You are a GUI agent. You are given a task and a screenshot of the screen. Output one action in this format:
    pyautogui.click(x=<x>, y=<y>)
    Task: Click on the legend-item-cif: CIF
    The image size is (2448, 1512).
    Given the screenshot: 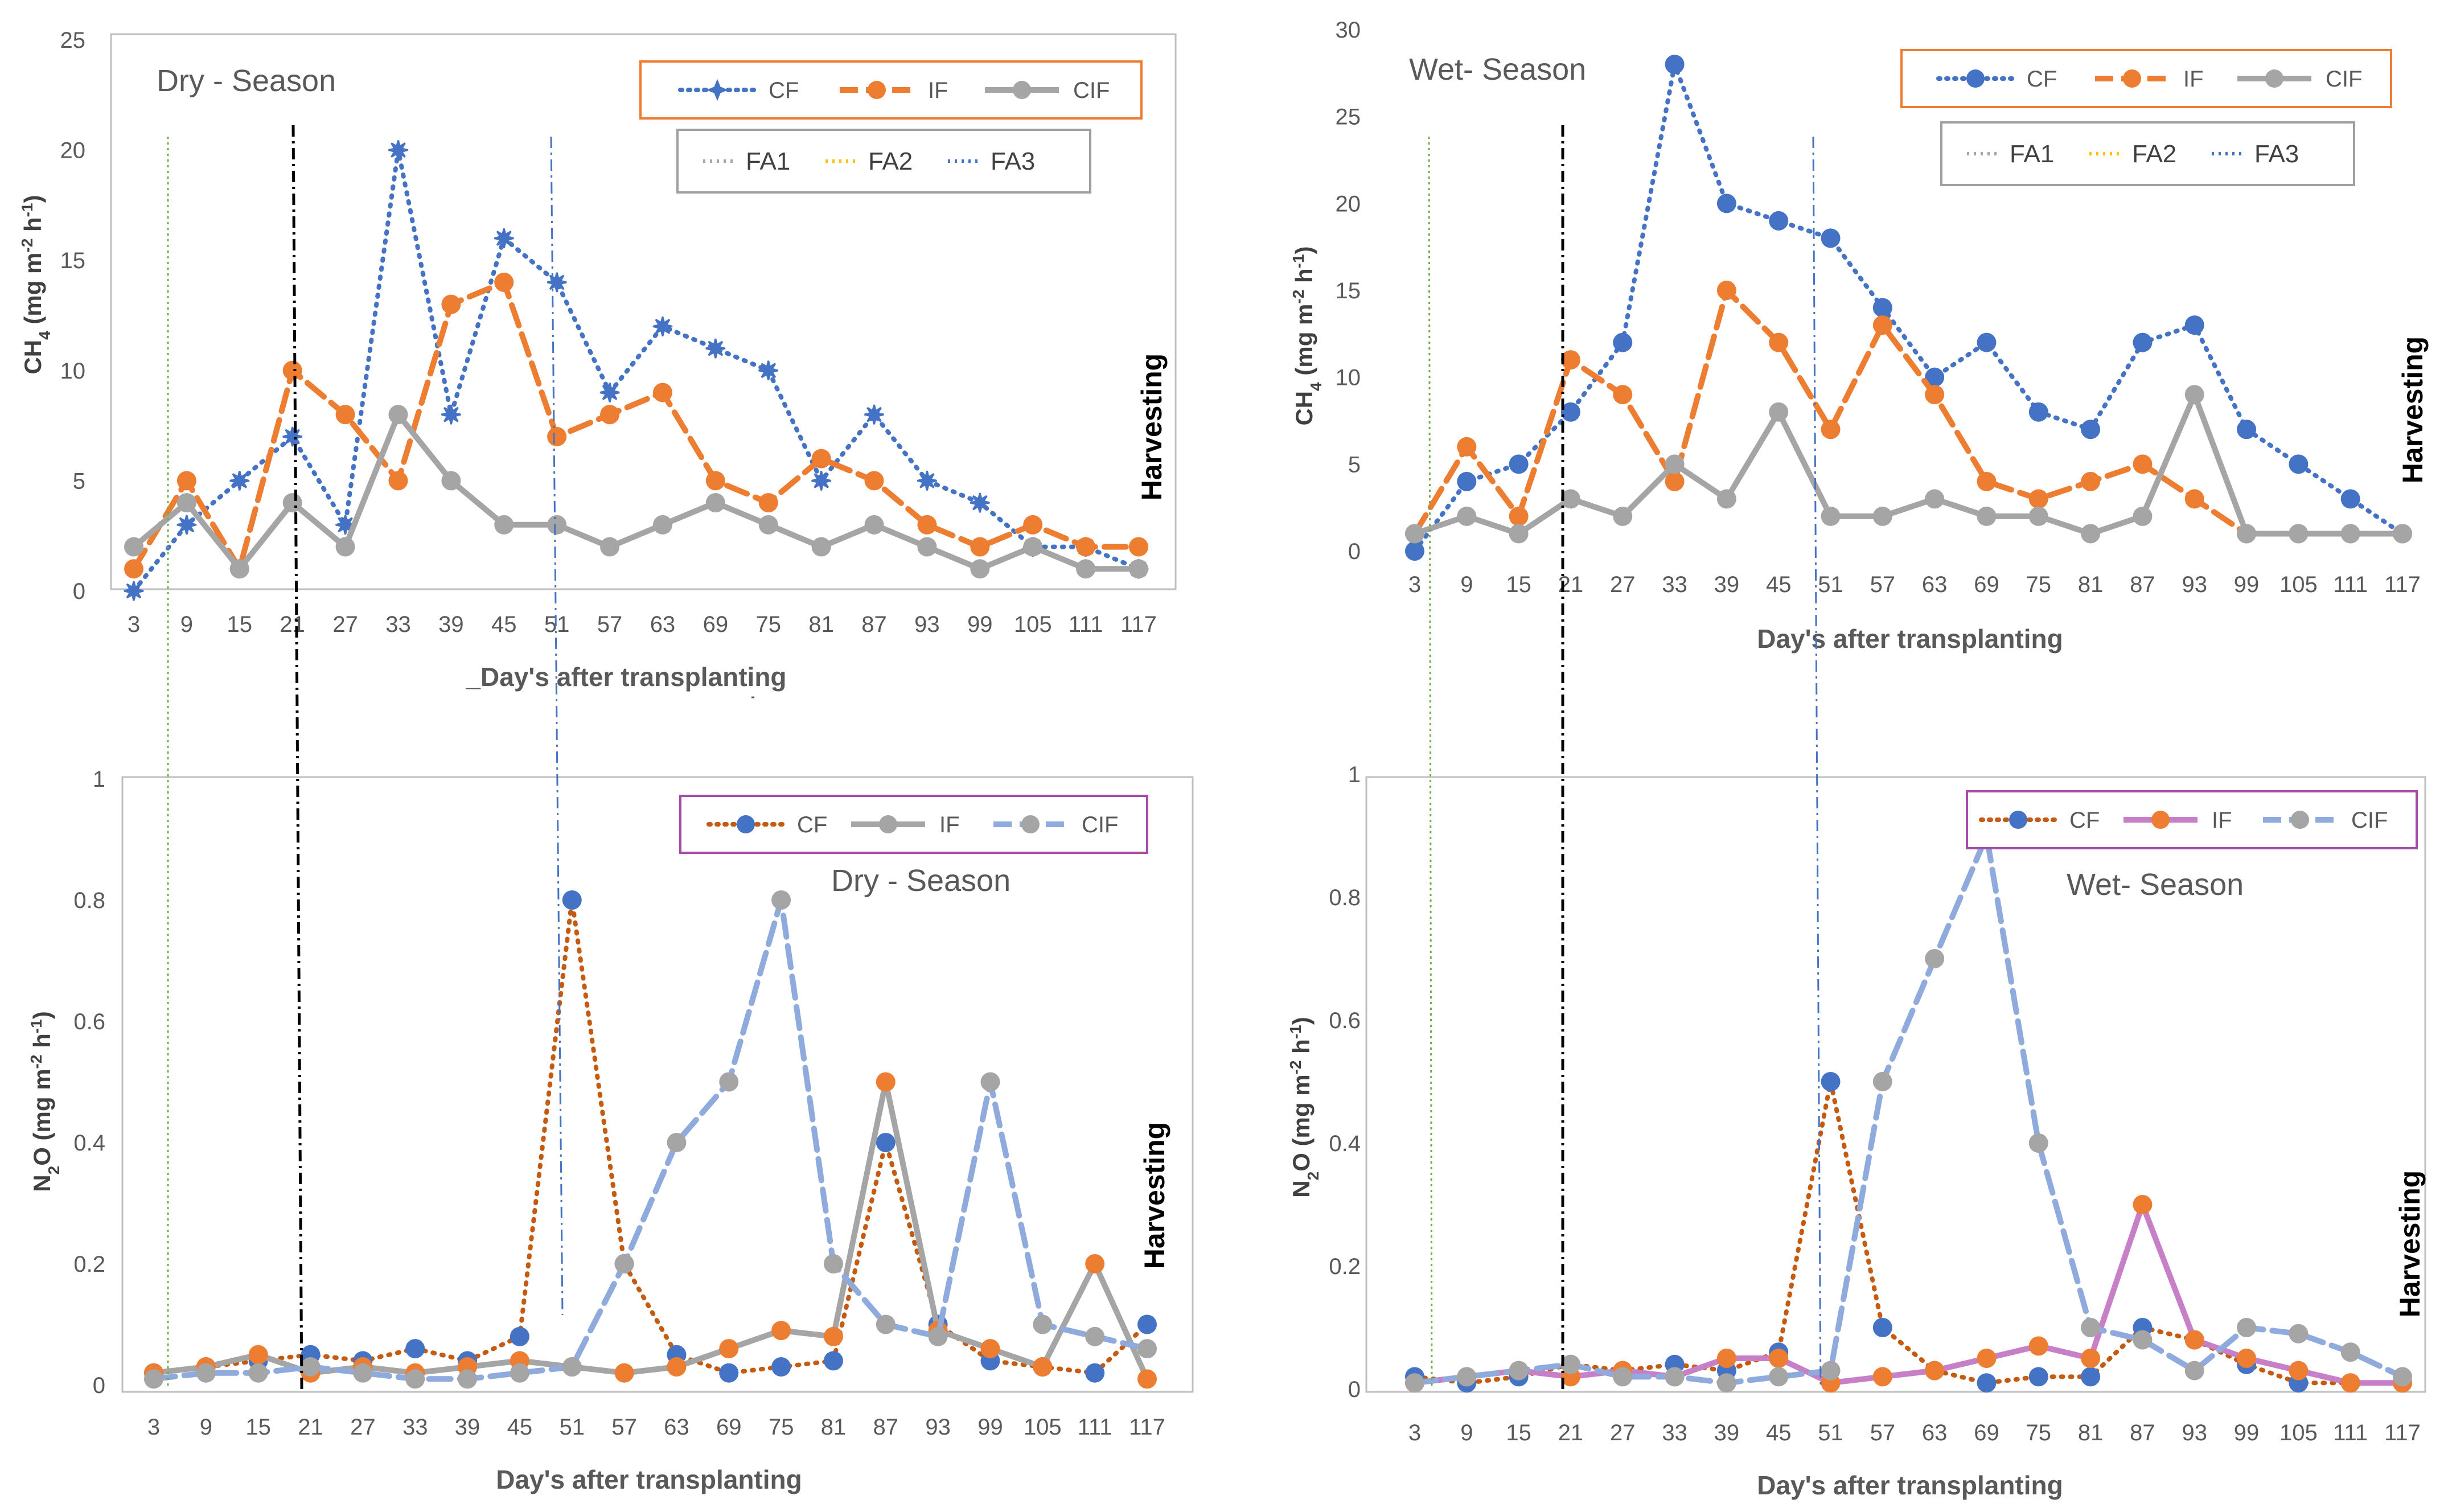 What is the action you would take?
    pyautogui.click(x=1047, y=90)
    